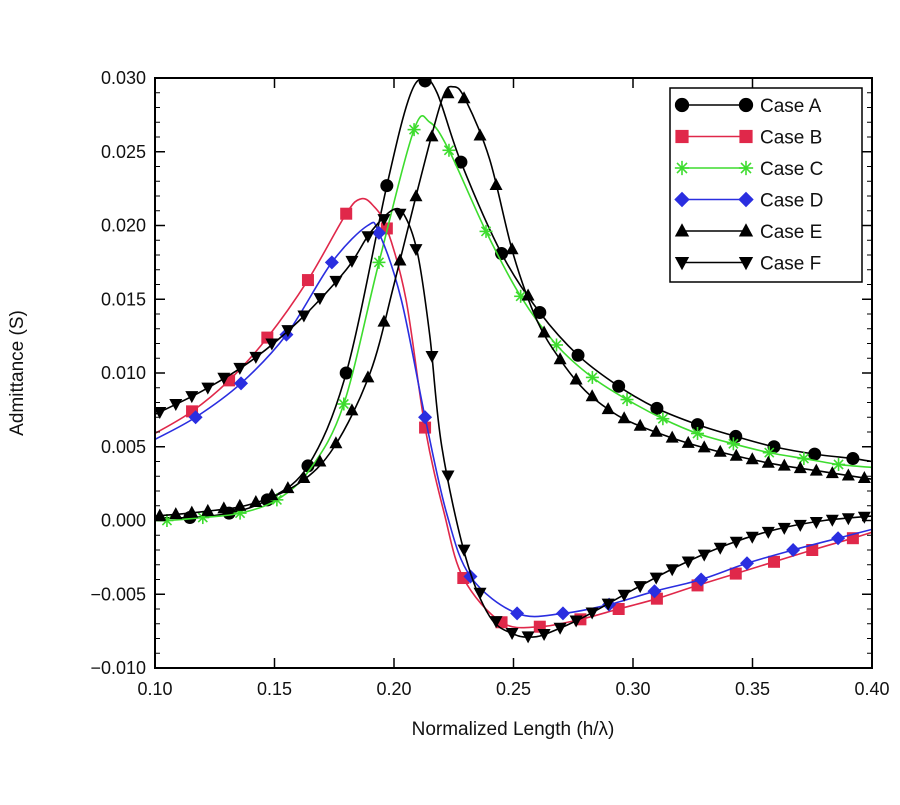 Image resolution: width=900 pixels, height=805 pixels. What do you see at coordinates (123, 299) in the screenshot?
I see `y-tick-label: 0.015` at bounding box center [123, 299].